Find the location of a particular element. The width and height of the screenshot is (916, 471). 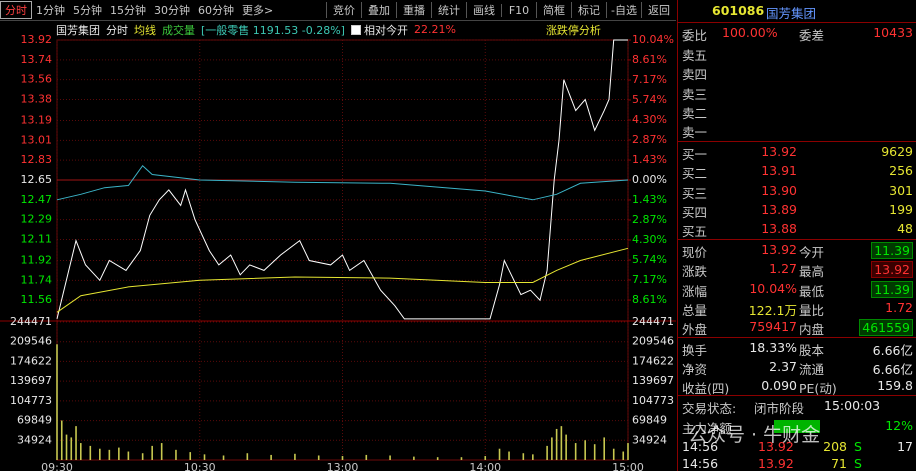

tab: 1分钟 is located at coordinates (50, 10).